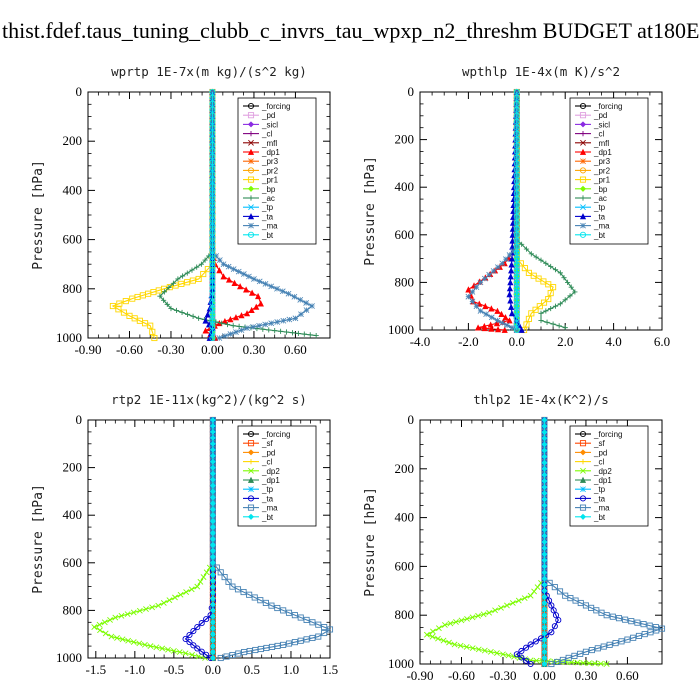 This screenshot has width=700, height=700. What do you see at coordinates (162, 215) in the screenshot?
I see `series-pr1` at bounding box center [162, 215].